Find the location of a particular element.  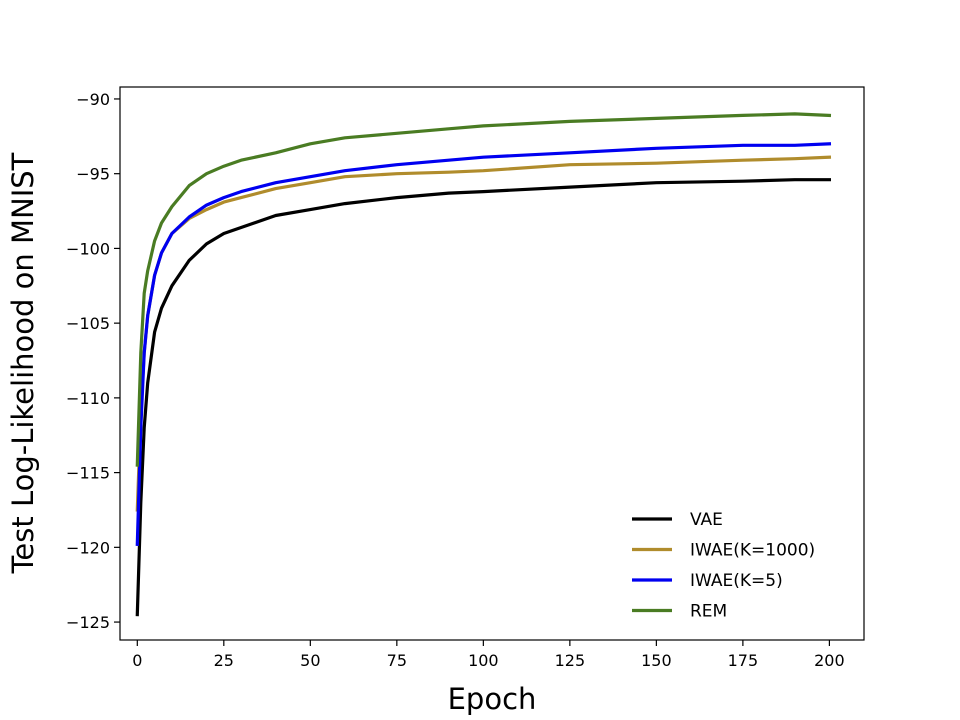

x-tick-label-2: 50 is located at coordinates (310, 660).